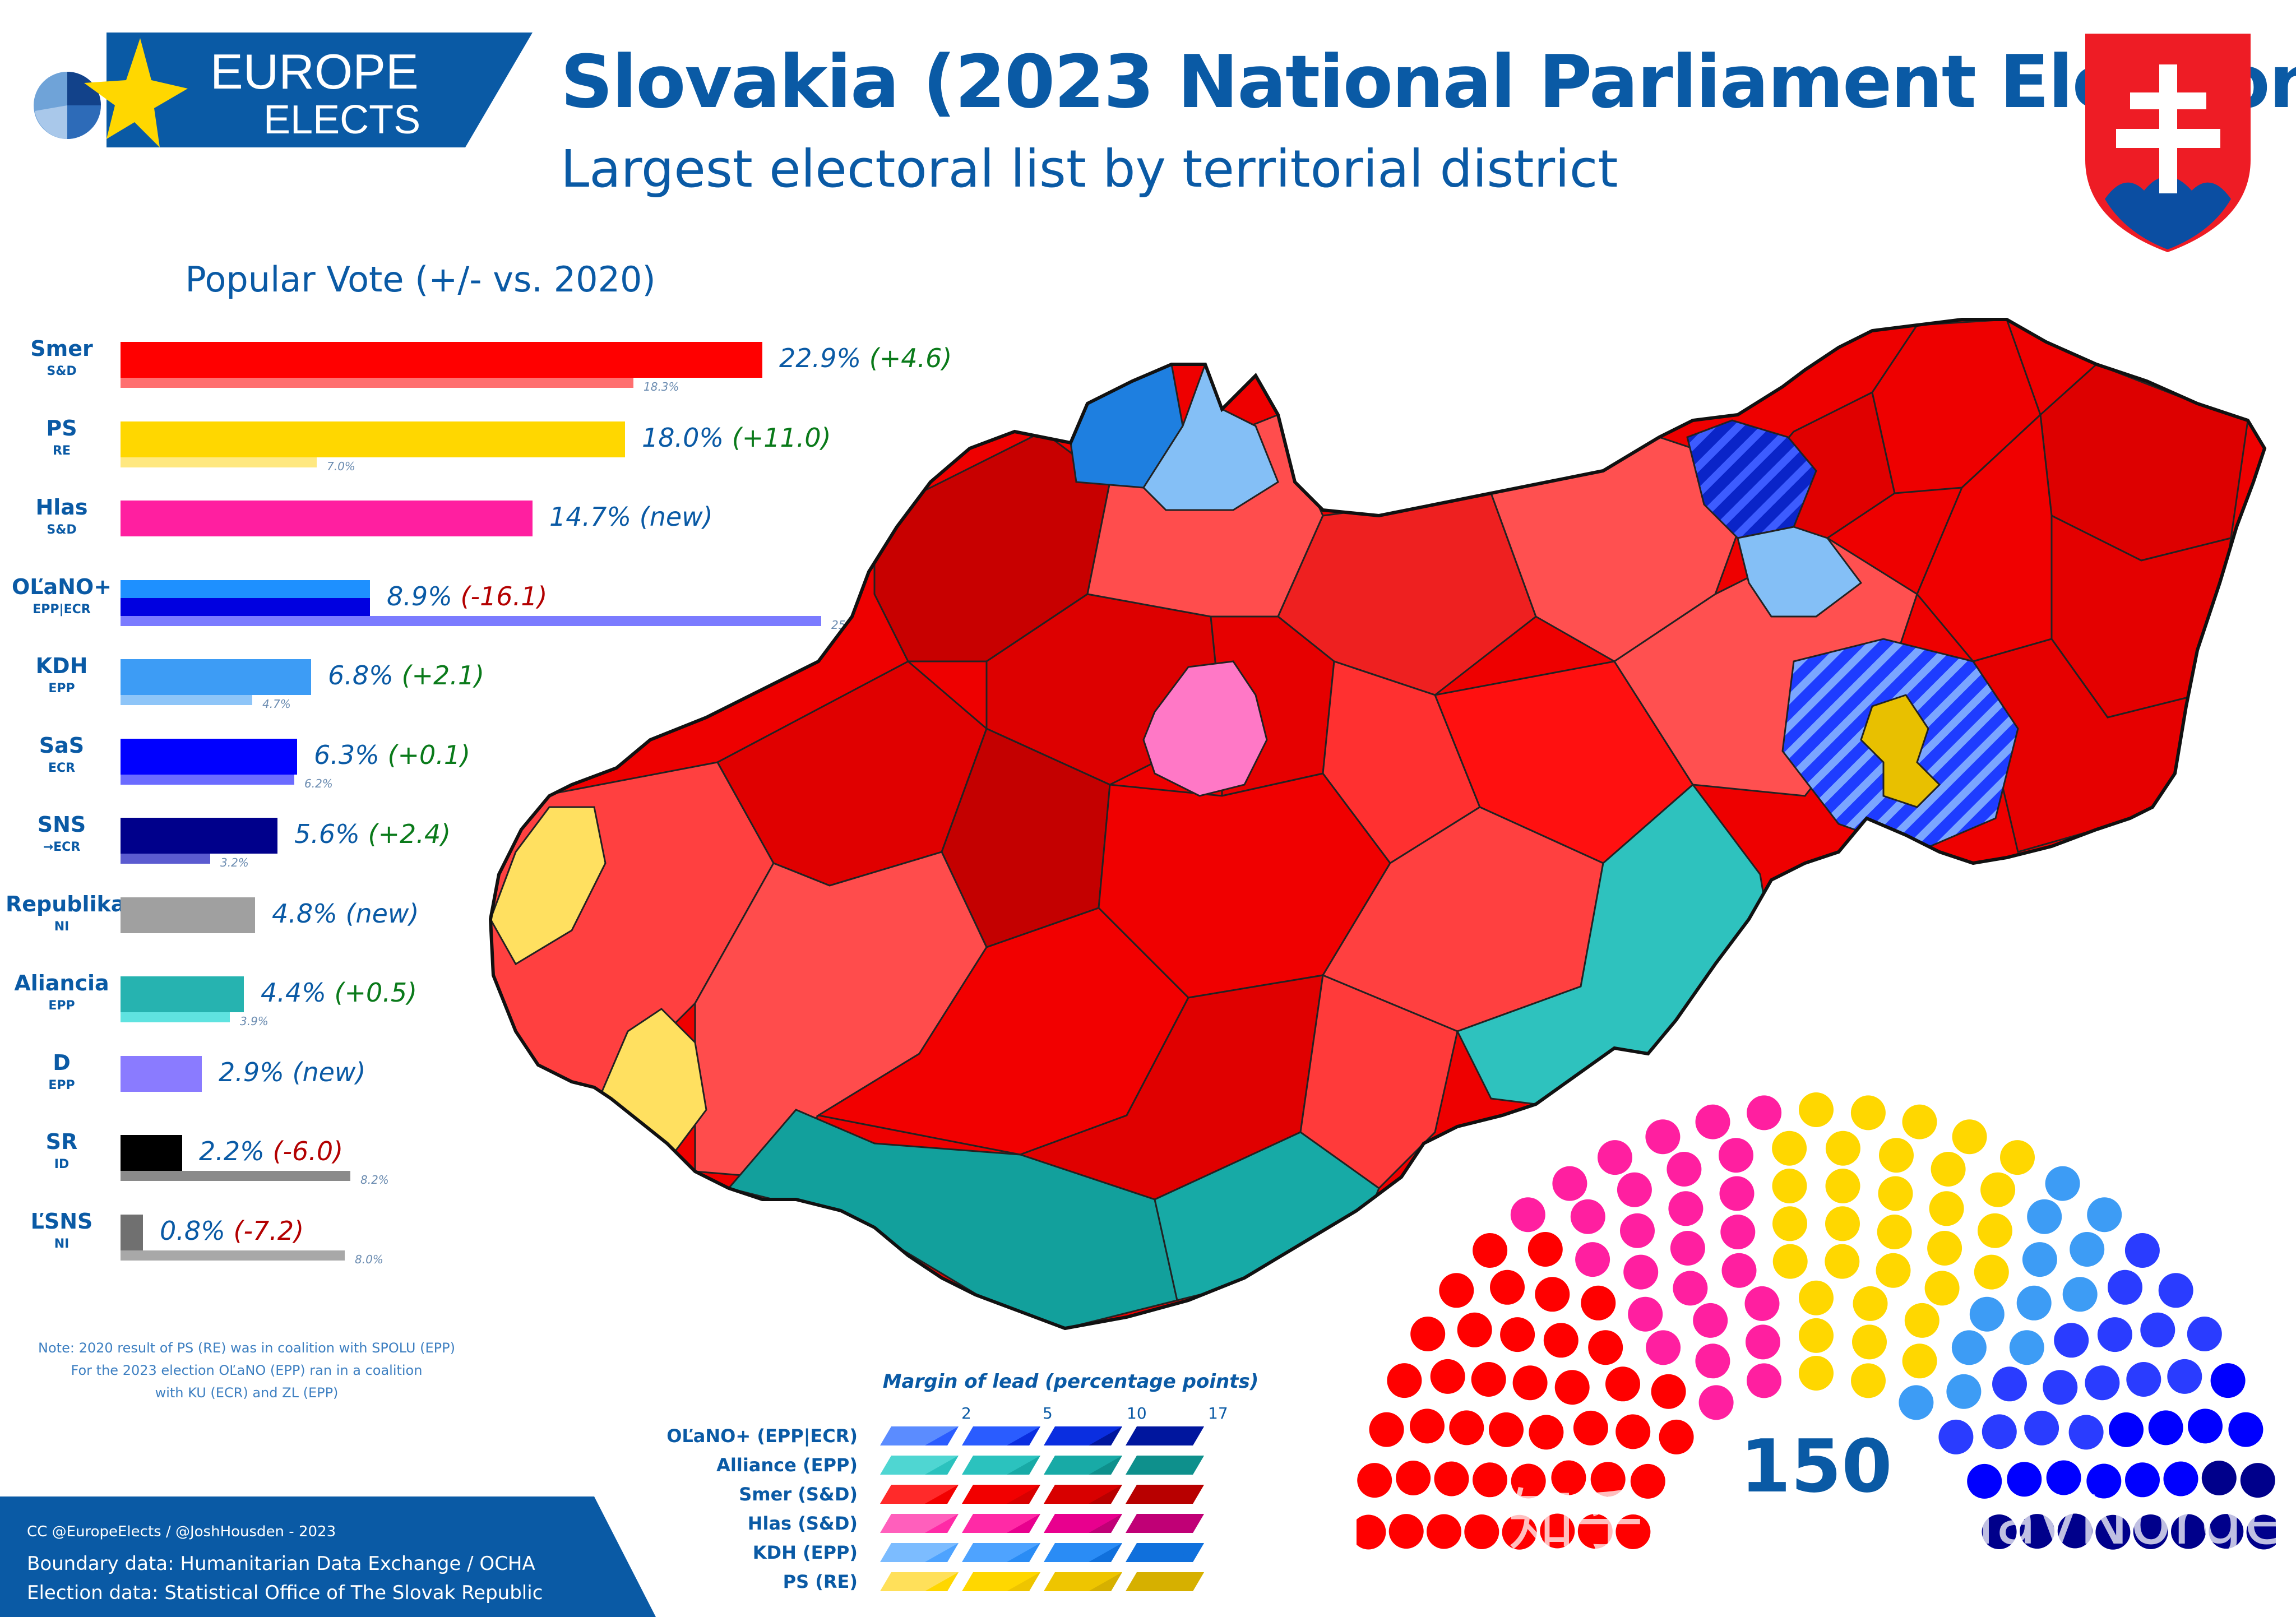  What do you see at coordinates (1816, 1466) in the screenshot?
I see `total-seats-label: 150` at bounding box center [1816, 1466].